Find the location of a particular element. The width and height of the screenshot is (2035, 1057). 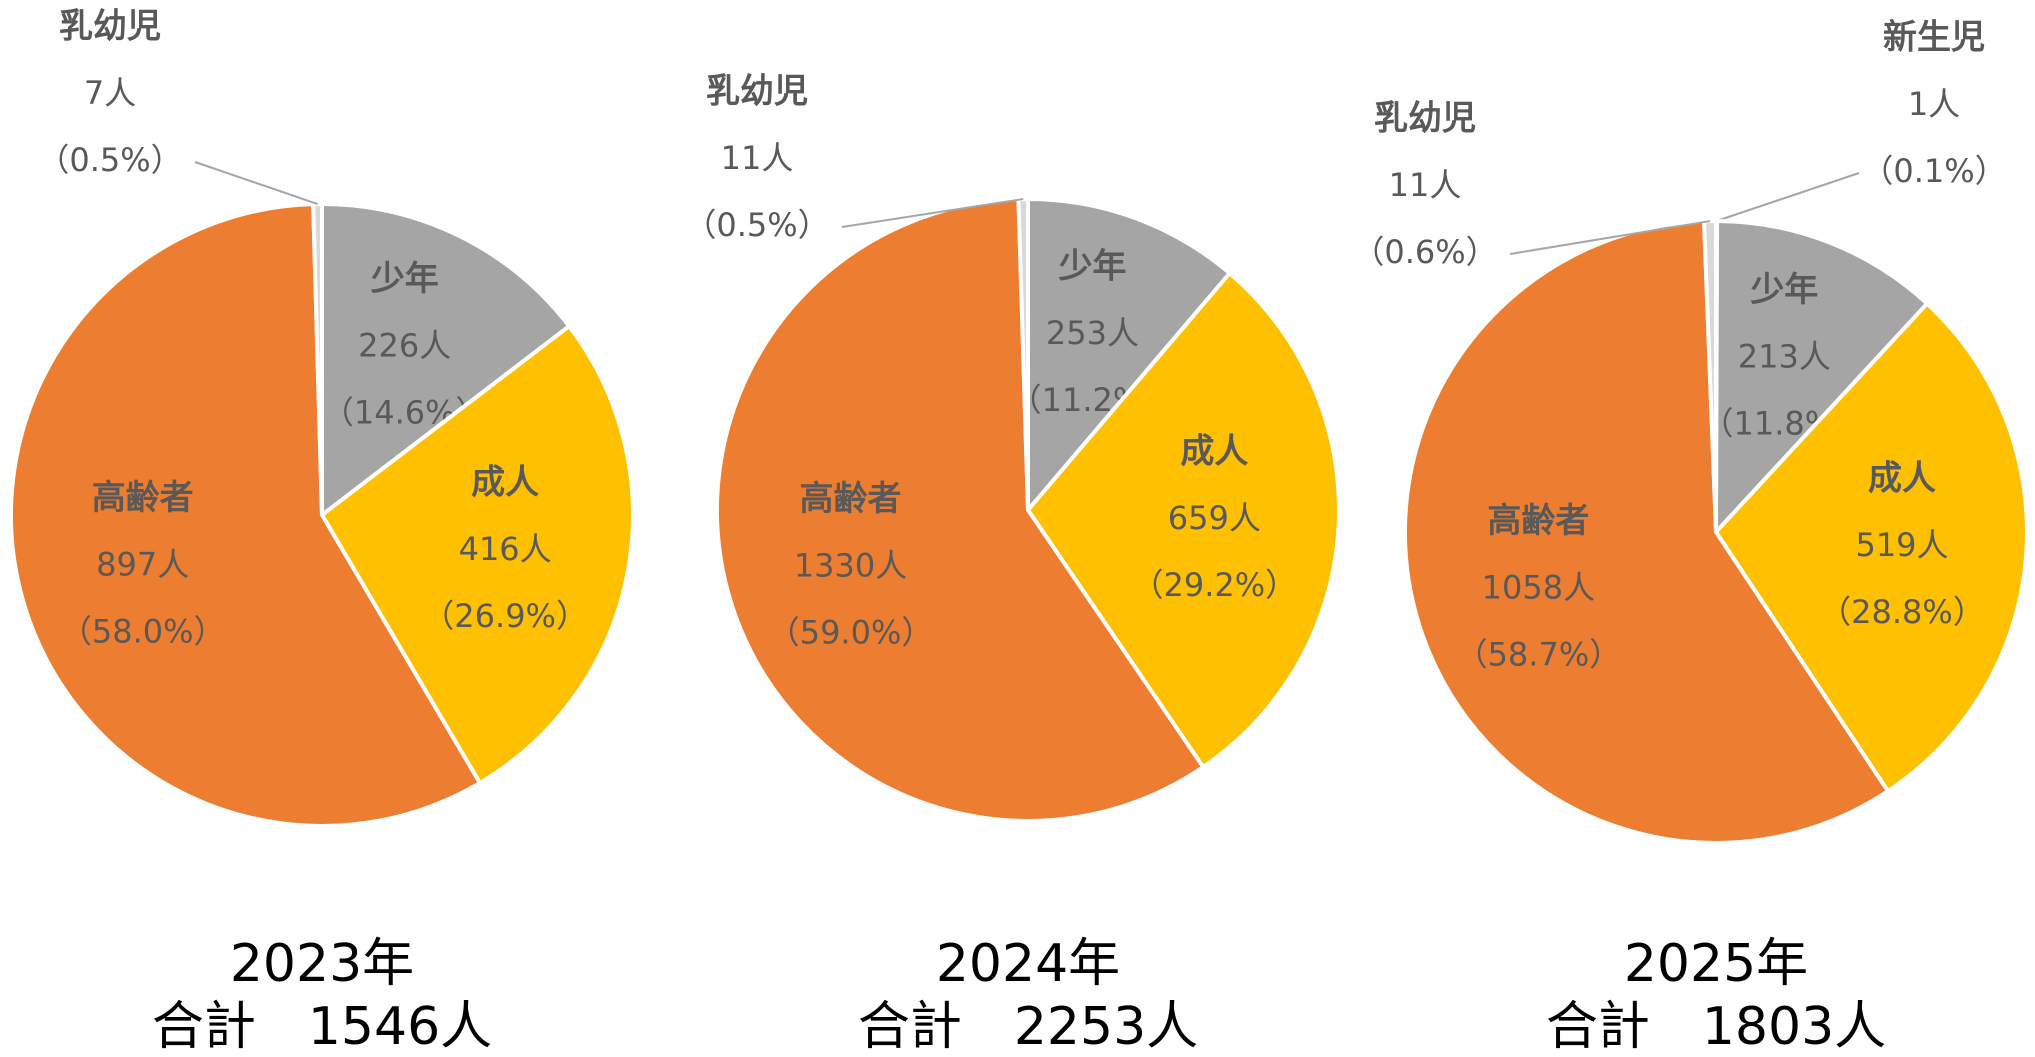

value-label: 213人 is located at coordinates (1784, 356).